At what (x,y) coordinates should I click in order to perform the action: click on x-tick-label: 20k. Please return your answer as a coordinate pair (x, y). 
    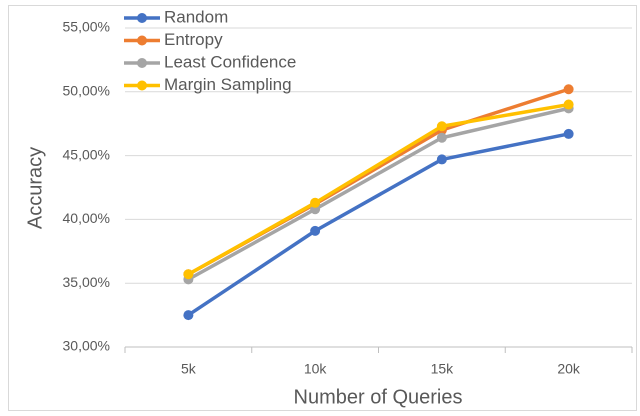
    Looking at the image, I should click on (569, 369).